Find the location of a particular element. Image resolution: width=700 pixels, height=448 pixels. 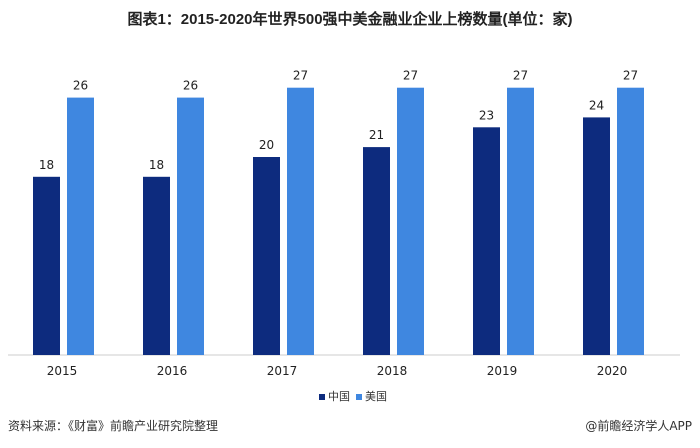

bar-美国-2015 is located at coordinates (80, 226).